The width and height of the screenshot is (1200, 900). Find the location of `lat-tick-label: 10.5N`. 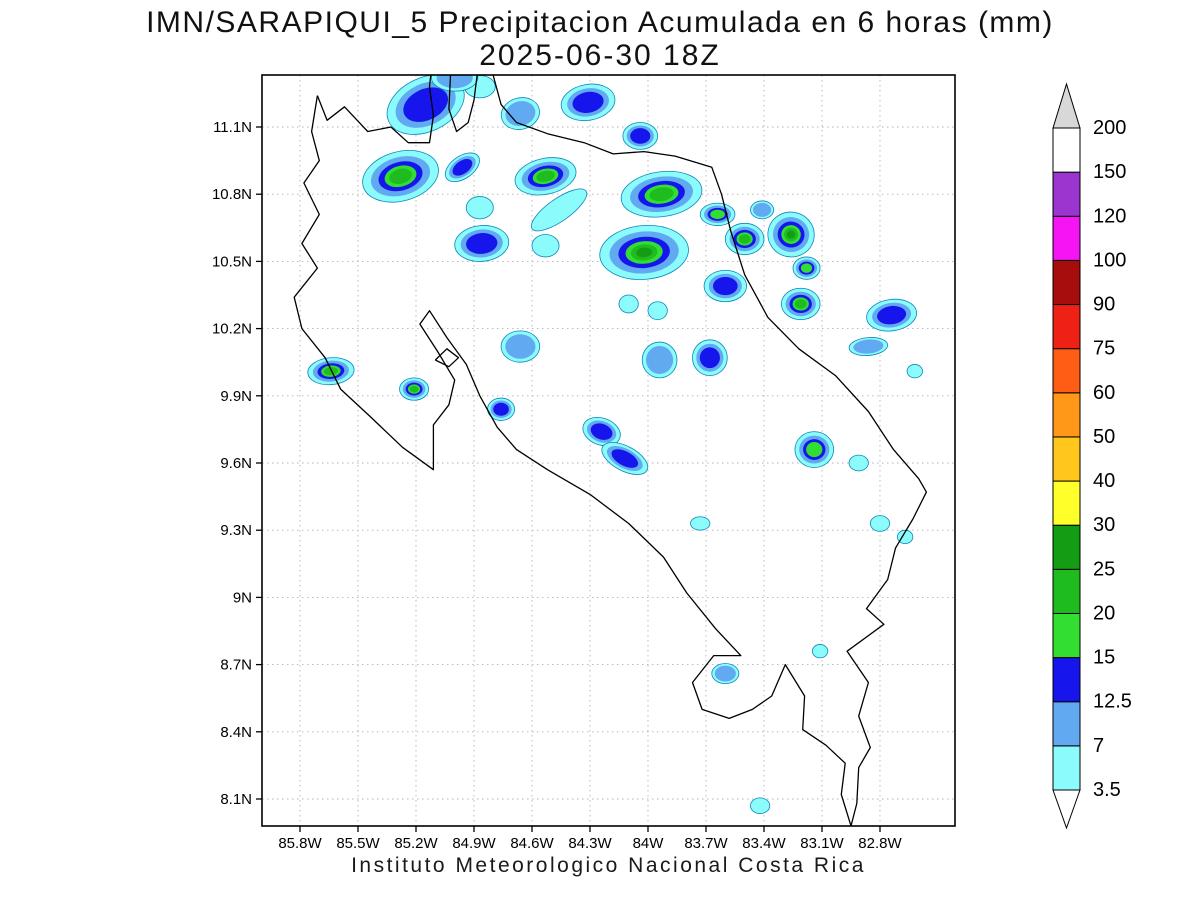

lat-tick-label: 10.5N is located at coordinates (232, 261).